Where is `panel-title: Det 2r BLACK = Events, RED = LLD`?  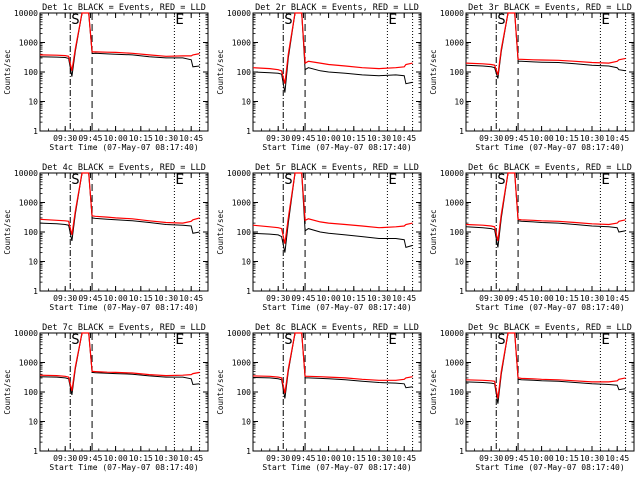
panel-title: Det 2r BLACK = Events, RED = LLD is located at coordinates (337, 8).